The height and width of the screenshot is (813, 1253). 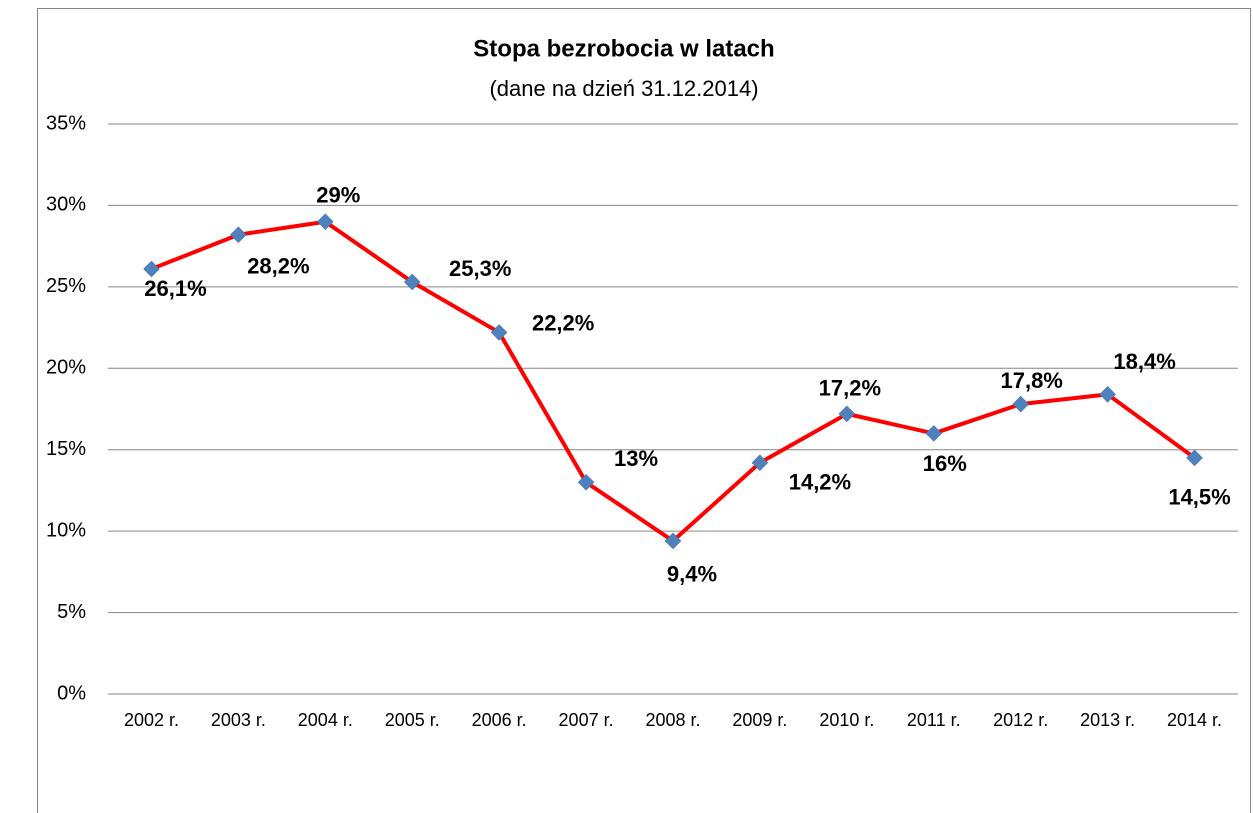 I want to click on data-label: 13%, so click(x=636, y=458).